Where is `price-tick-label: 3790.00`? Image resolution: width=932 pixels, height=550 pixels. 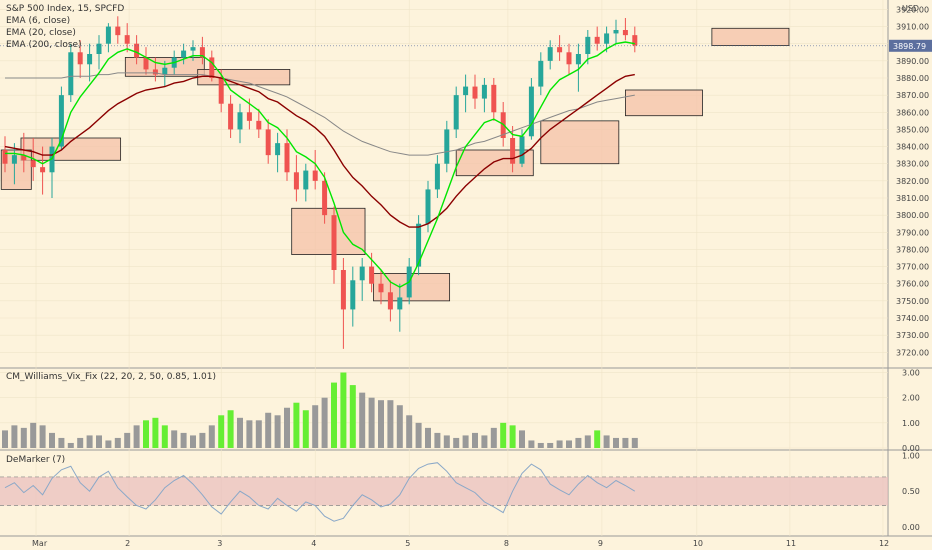
price-tick-label: 3790.00 is located at coordinates (912, 232).